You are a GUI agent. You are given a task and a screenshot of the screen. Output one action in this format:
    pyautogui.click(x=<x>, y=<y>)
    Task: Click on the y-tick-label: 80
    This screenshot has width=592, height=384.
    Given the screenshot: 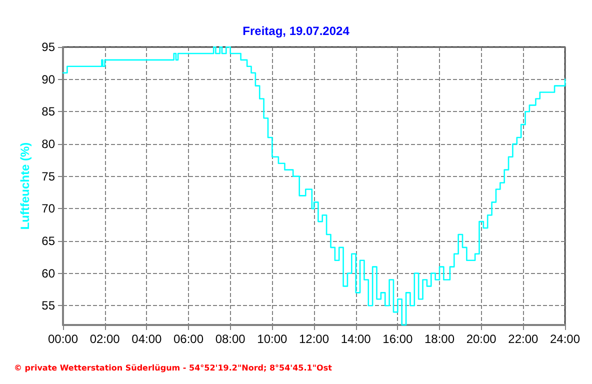 What is the action you would take?
    pyautogui.click(x=49, y=143)
    